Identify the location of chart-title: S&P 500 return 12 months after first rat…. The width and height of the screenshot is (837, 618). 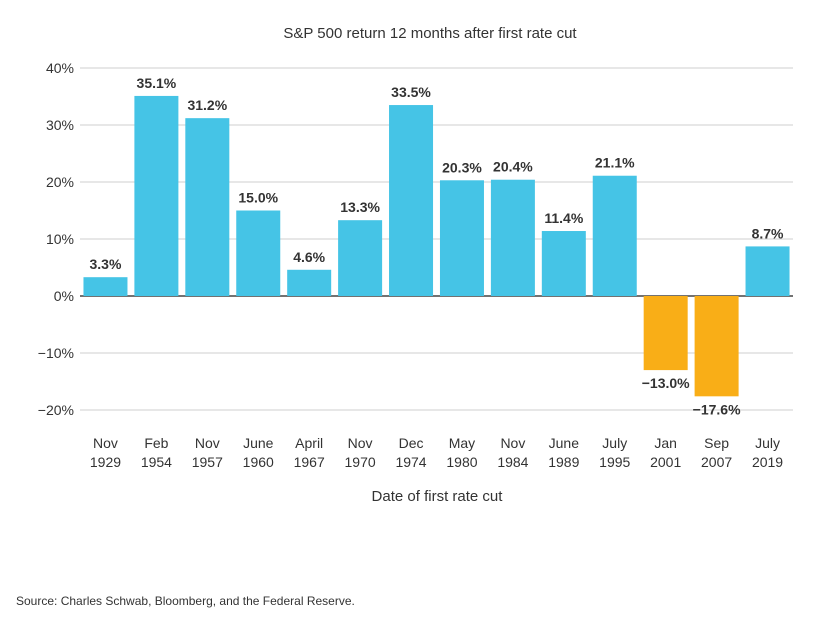
(430, 33).